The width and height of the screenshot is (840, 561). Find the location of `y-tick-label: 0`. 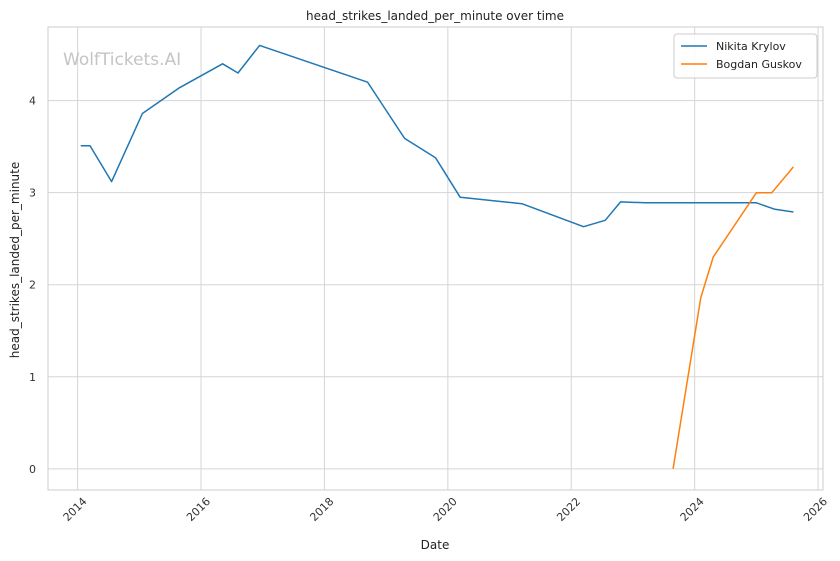

y-tick-label: 0 is located at coordinates (32, 469).